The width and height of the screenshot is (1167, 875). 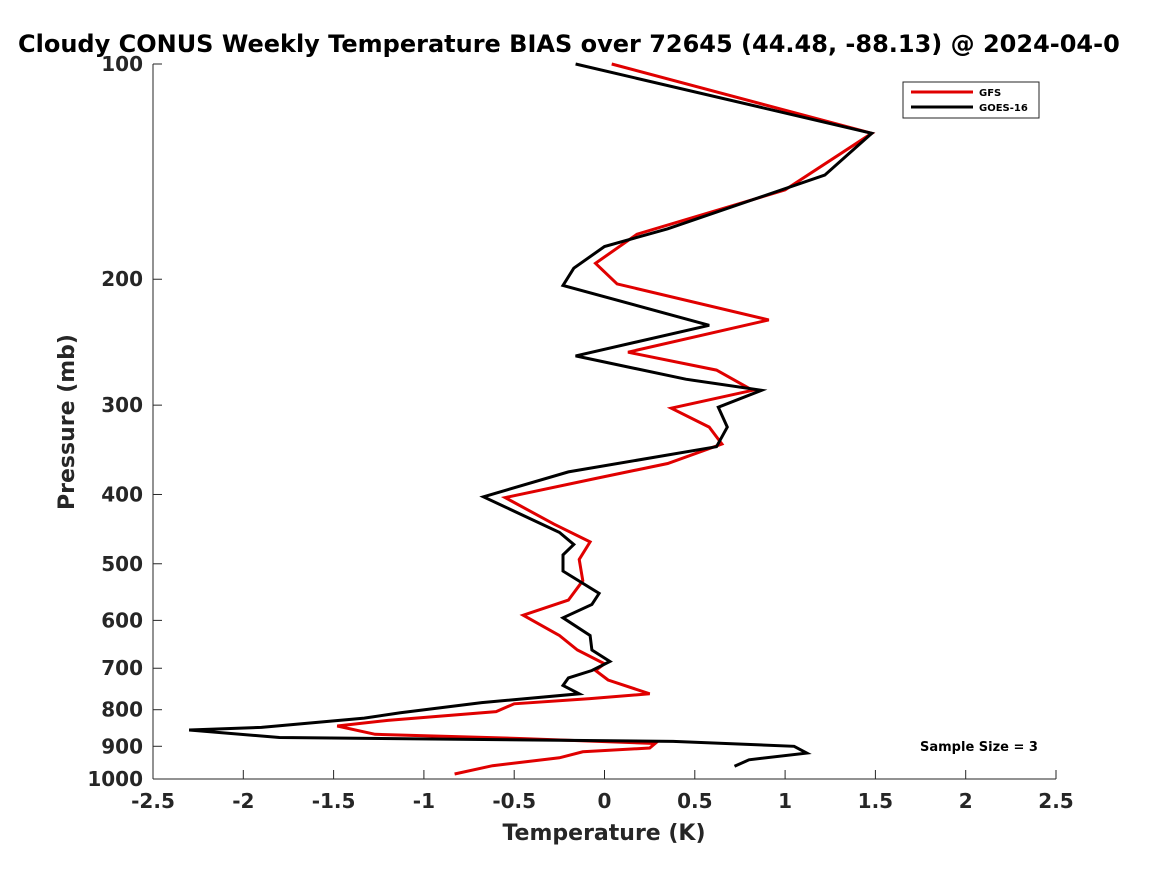 What do you see at coordinates (122, 564) in the screenshot?
I see `y-tick-label: 500` at bounding box center [122, 564].